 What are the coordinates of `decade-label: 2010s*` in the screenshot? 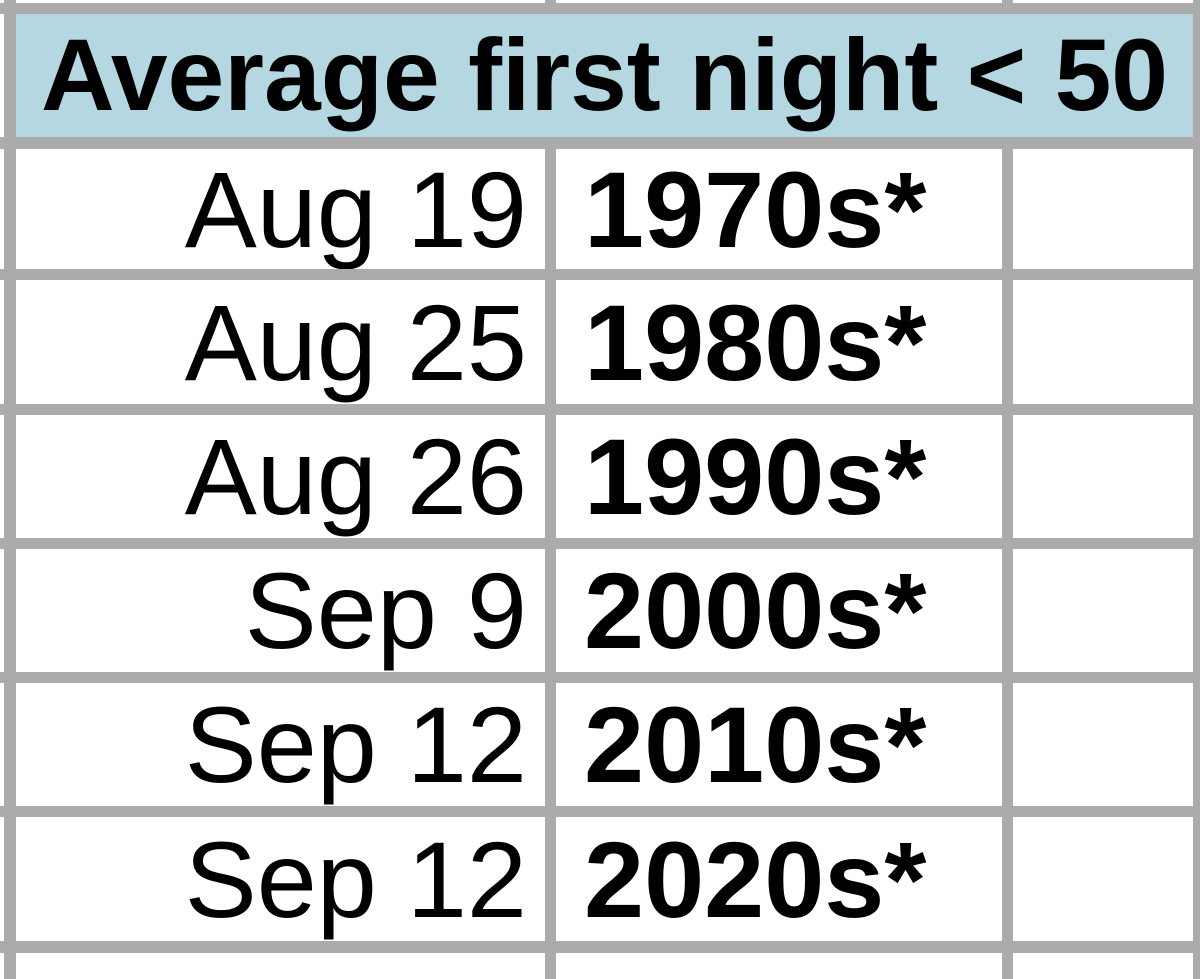 It's located at (755, 744).